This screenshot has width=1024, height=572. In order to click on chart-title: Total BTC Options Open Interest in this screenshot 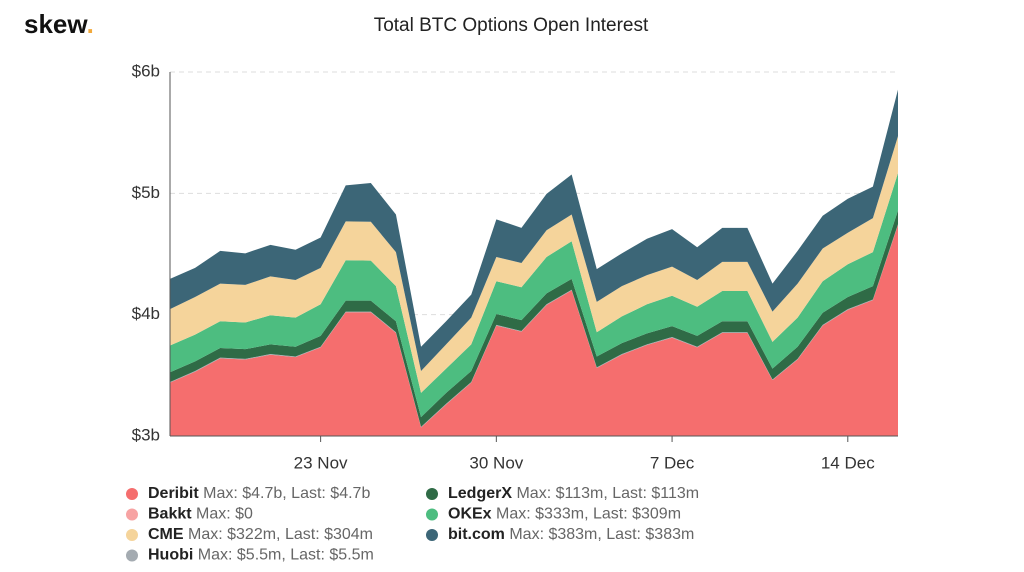, I will do `click(511, 25)`.